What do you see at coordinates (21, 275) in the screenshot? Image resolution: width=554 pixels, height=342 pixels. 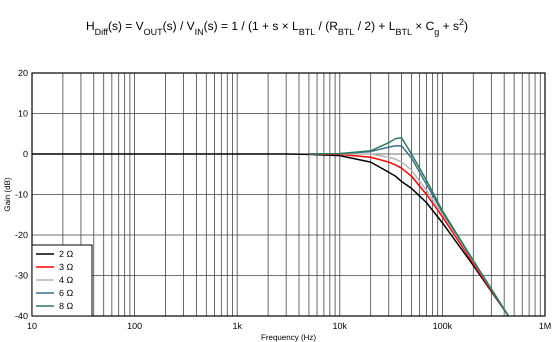 I see `y-tick-label: -30` at bounding box center [21, 275].